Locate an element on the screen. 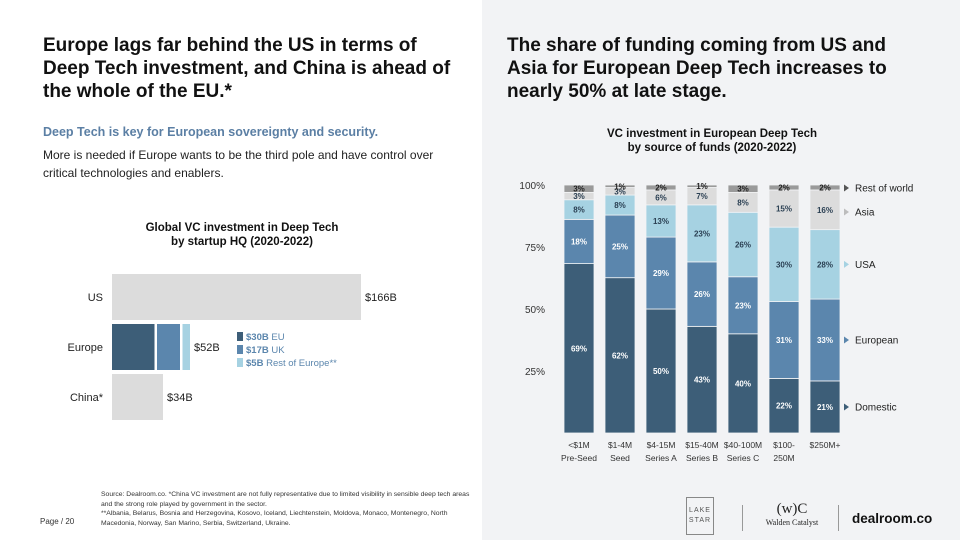 The image size is (960, 540). x-category-label: $100- is located at coordinates (784, 445).